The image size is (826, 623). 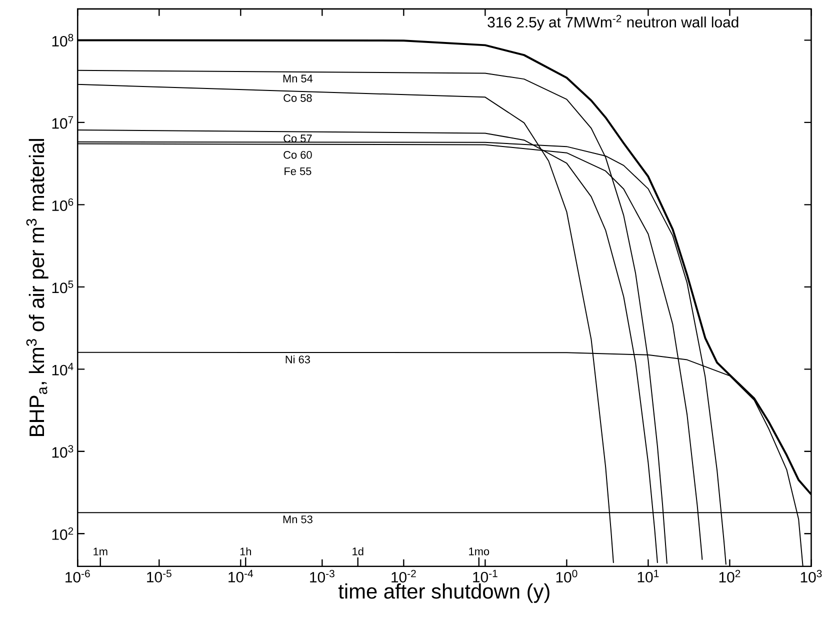 I want to click on y-tick-label: 10$^{6}$, so click(x=63, y=204).